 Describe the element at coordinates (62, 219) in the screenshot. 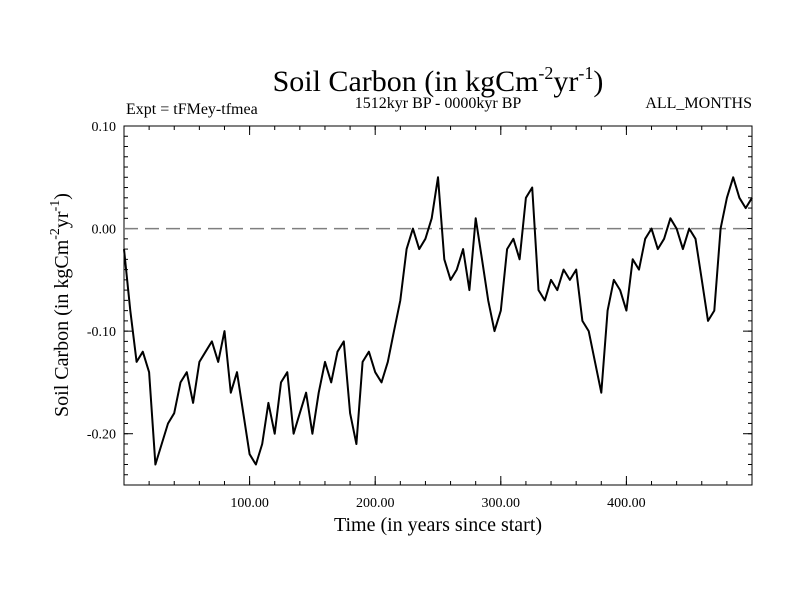

I see `y-axis-label-yr: yr` at that location.